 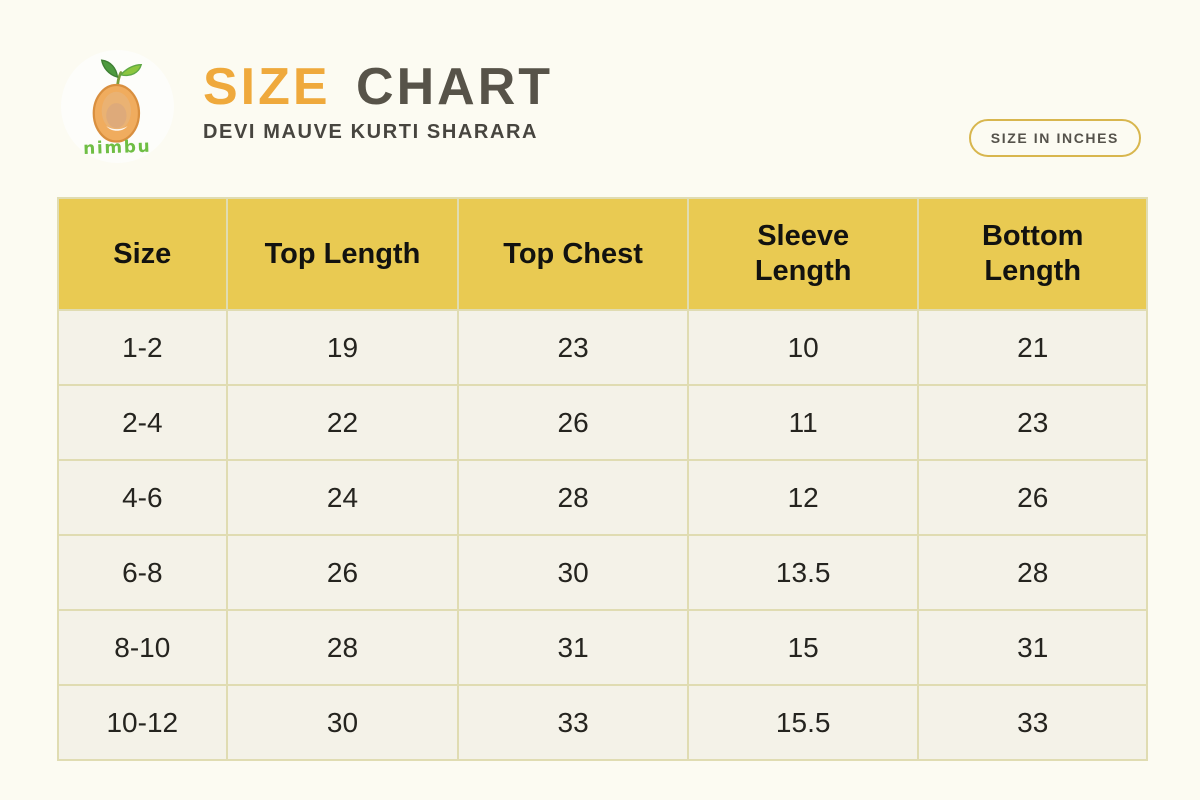 What do you see at coordinates (142, 647) in the screenshot?
I see `size-cell: 8-10` at bounding box center [142, 647].